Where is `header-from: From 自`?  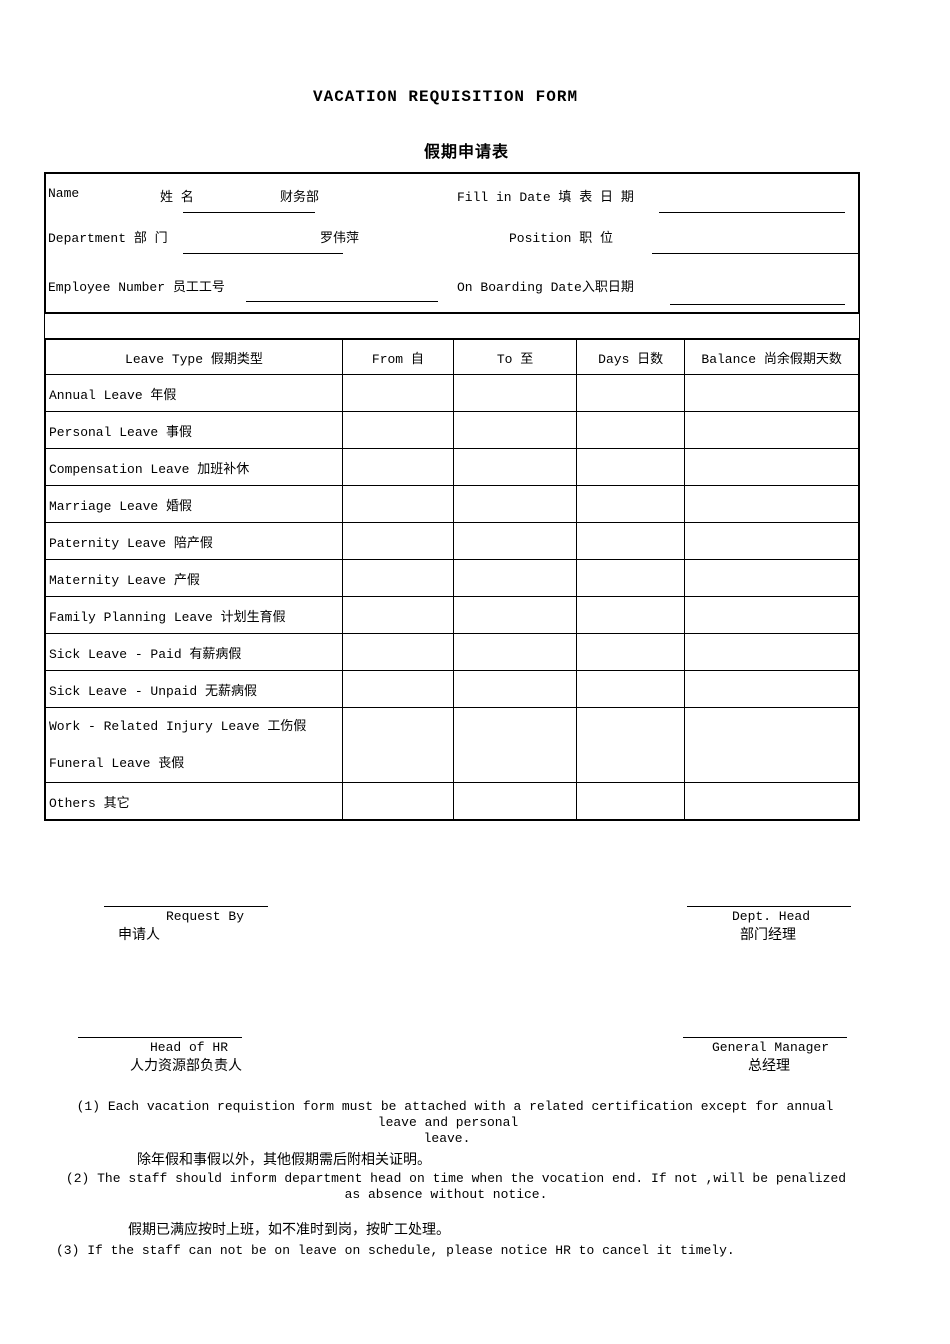 header-from: From 自 is located at coordinates (397, 356).